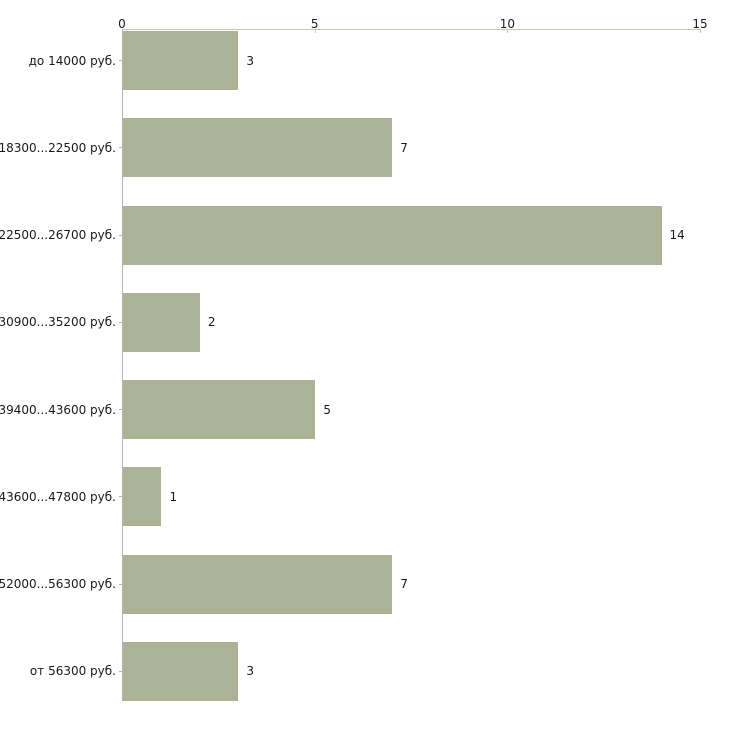  Describe the element at coordinates (677, 235) in the screenshot. I see `value-label: 14` at that location.